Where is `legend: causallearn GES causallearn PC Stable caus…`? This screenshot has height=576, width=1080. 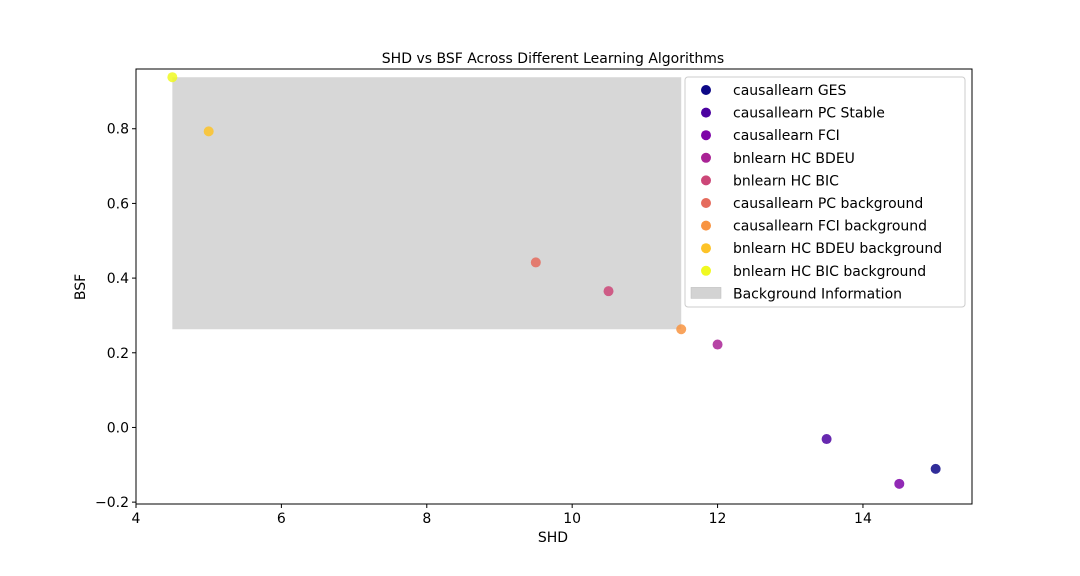
legend: causallearn GES causallearn PC Stable caus… is located at coordinates (825, 192).